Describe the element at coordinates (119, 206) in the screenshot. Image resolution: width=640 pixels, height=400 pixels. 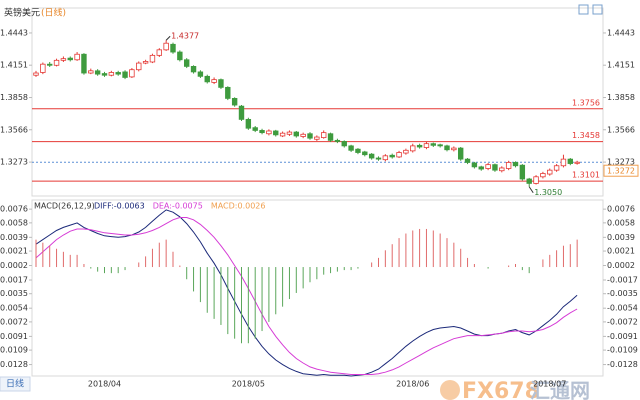
I see `legend-entry: DIFF:-0.0063` at that location.